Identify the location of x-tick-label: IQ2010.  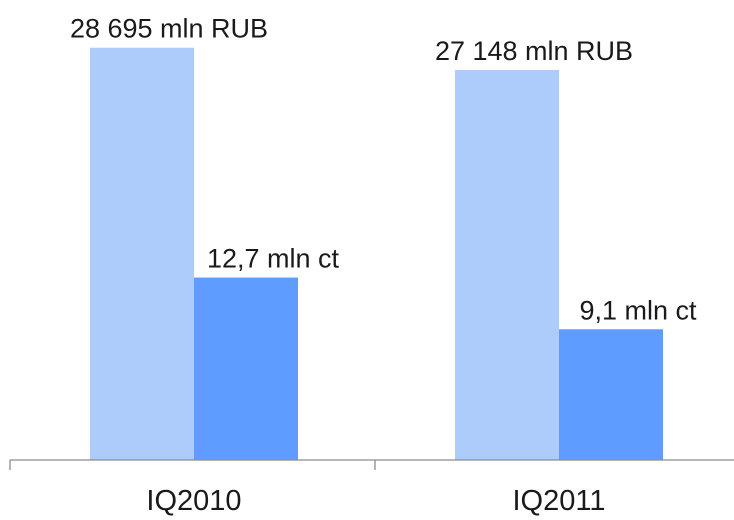
(193, 501).